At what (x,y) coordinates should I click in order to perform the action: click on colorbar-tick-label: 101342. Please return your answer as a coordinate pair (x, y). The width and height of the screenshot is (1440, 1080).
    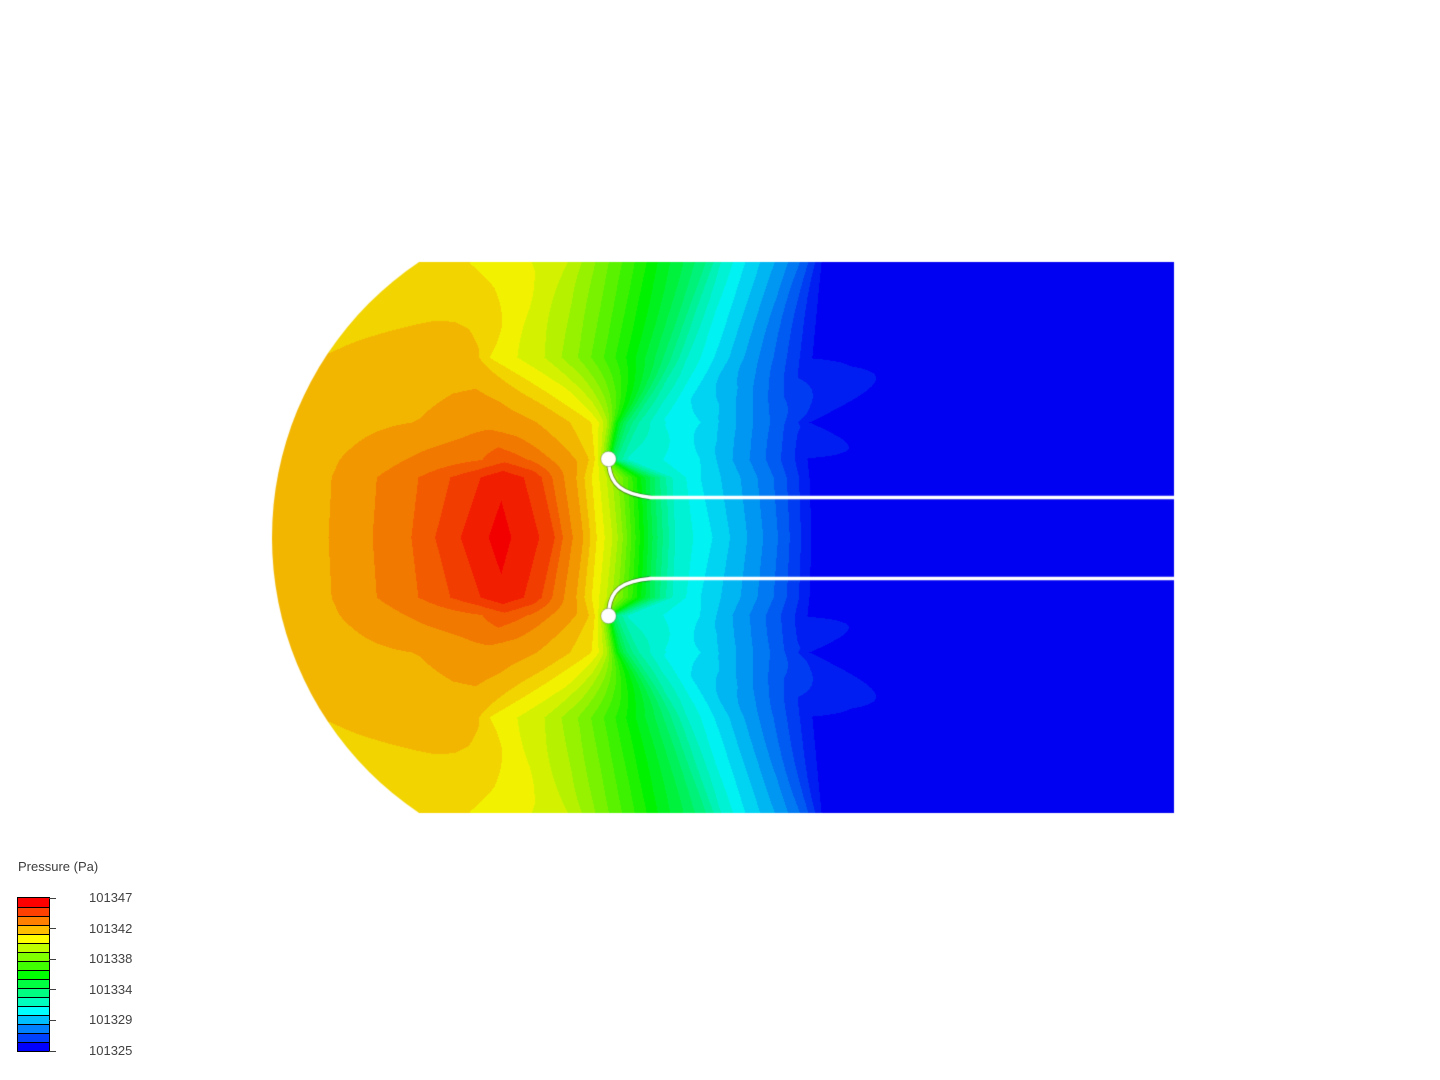
    Looking at the image, I should click on (111, 928).